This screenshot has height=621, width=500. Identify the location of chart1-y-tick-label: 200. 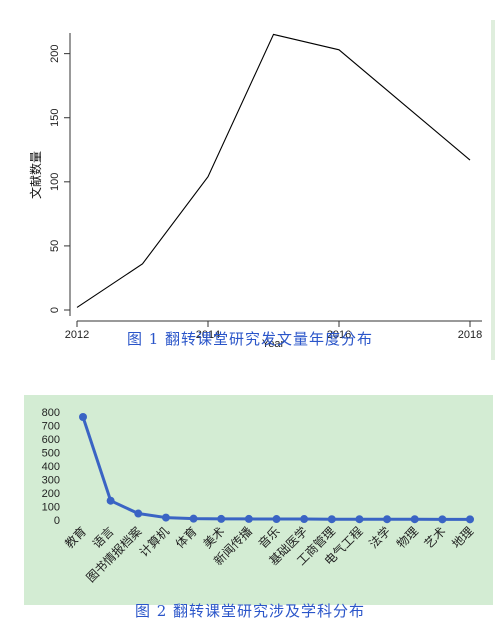
(55, 53).